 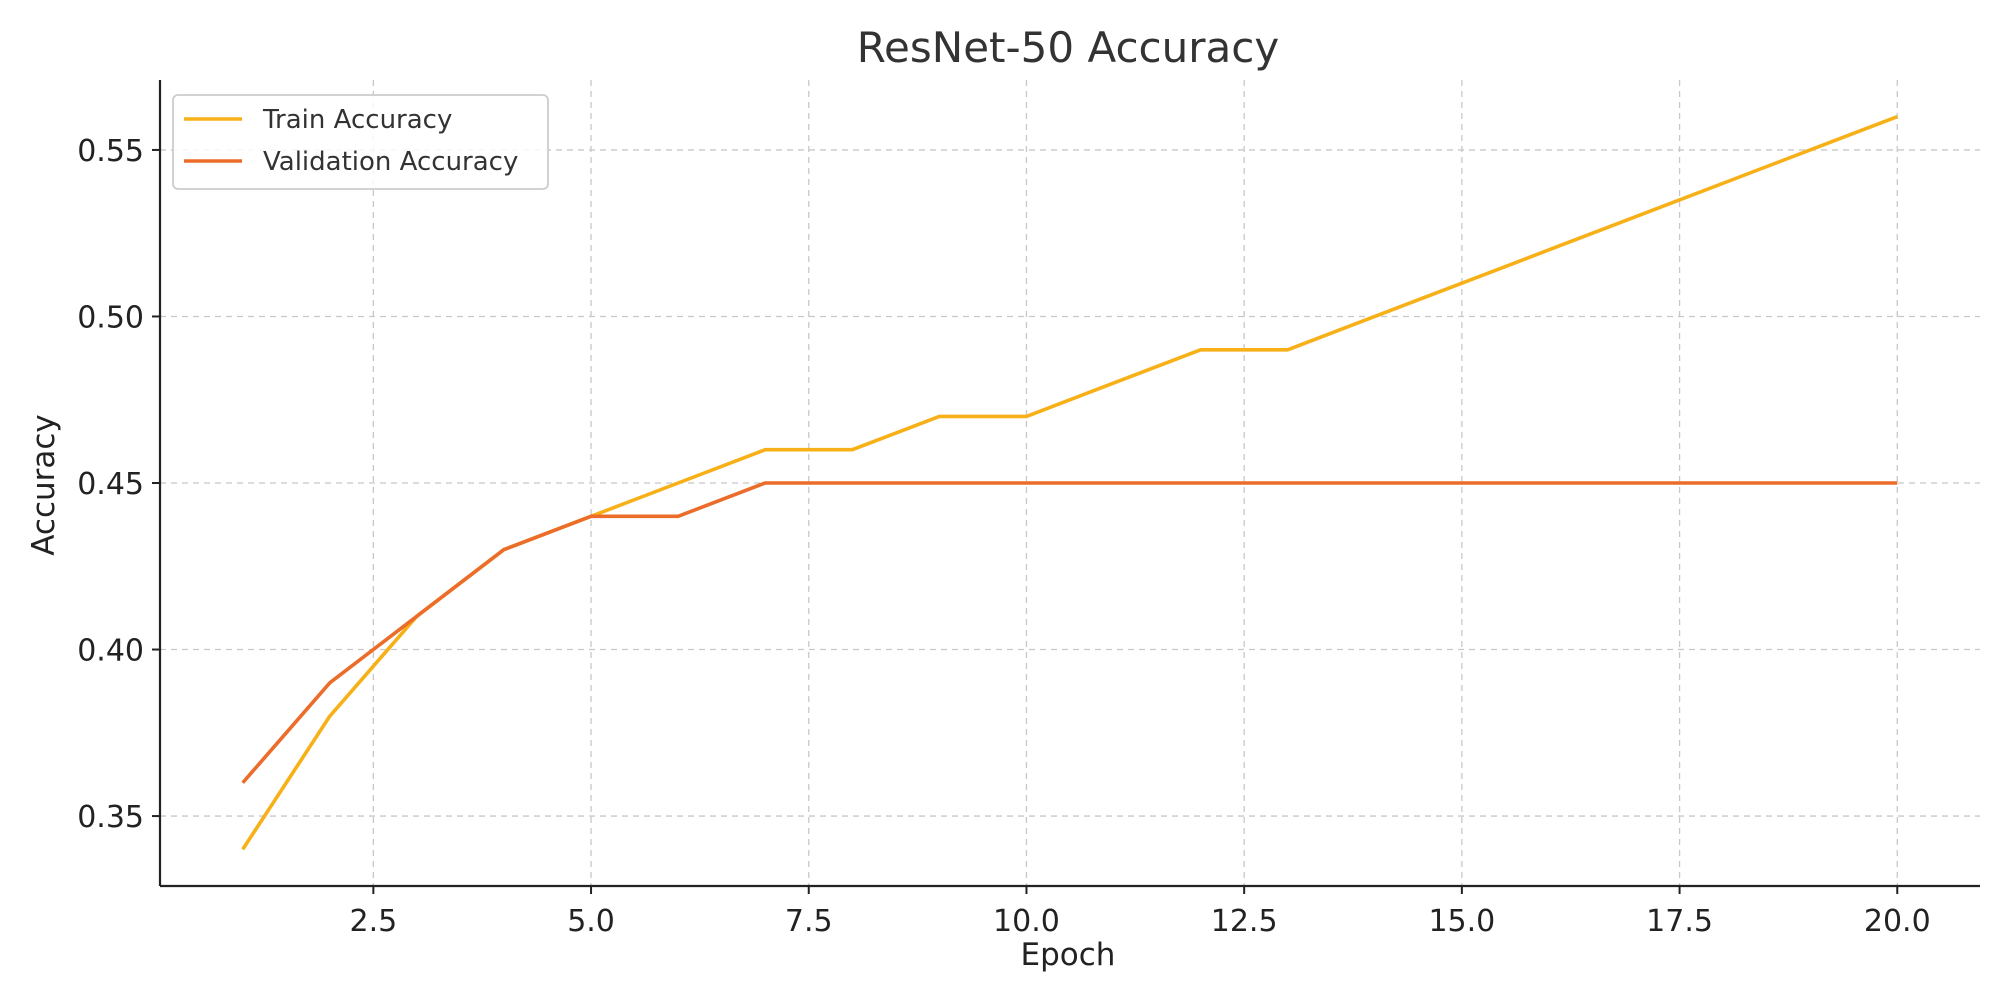 What do you see at coordinates (1244, 921) in the screenshot?
I see `x-tick-label: 12.5` at bounding box center [1244, 921].